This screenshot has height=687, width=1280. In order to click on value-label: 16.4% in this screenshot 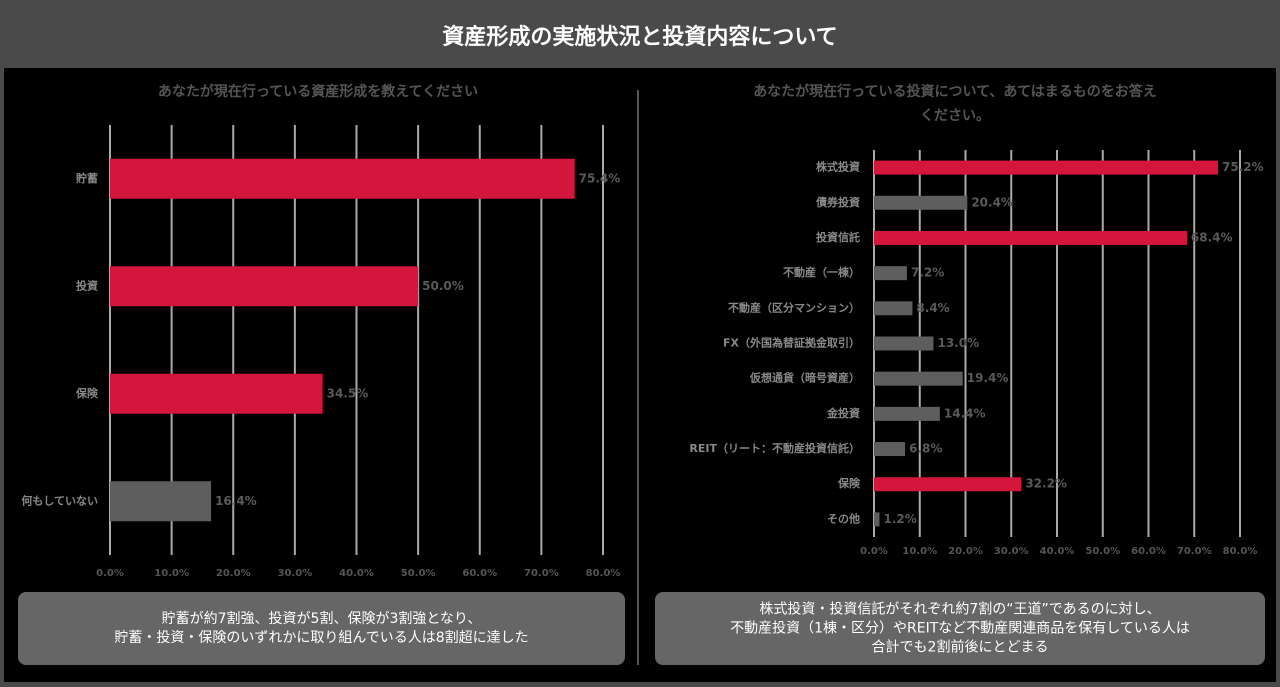, I will do `click(236, 501)`.